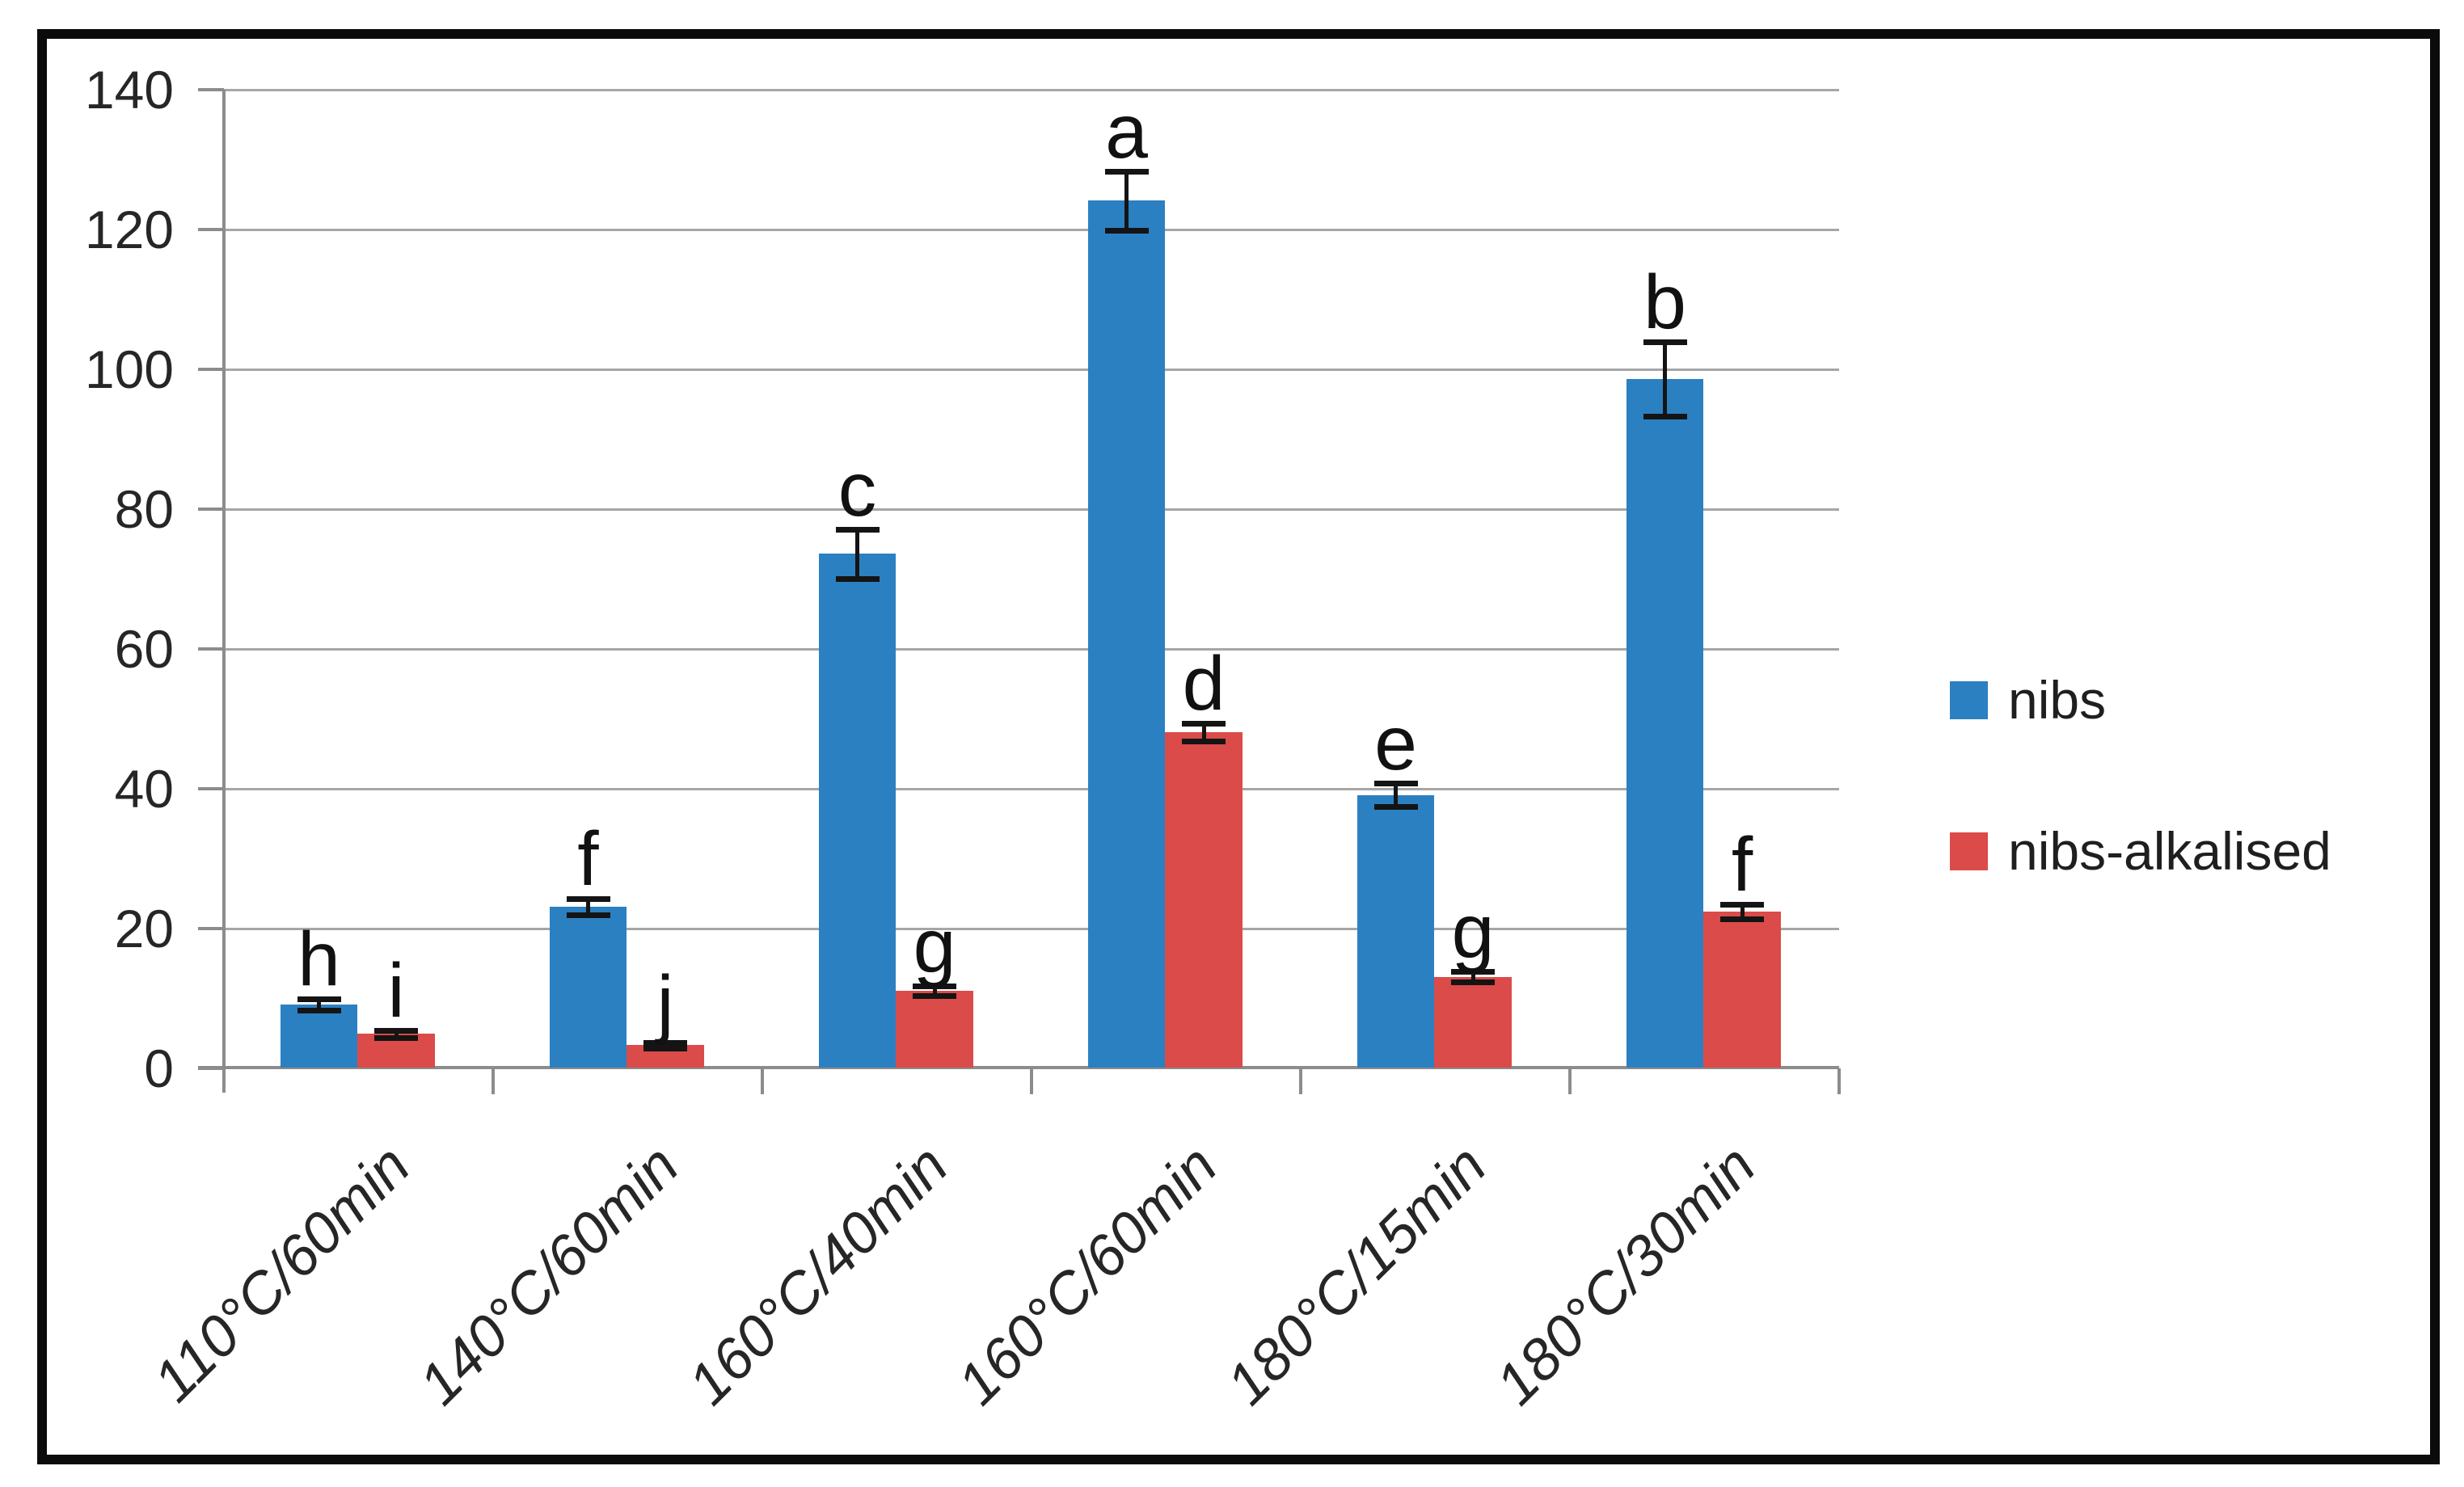  What do you see at coordinates (1019, 1067) in the screenshot?
I see `x-axis-line` at bounding box center [1019, 1067].